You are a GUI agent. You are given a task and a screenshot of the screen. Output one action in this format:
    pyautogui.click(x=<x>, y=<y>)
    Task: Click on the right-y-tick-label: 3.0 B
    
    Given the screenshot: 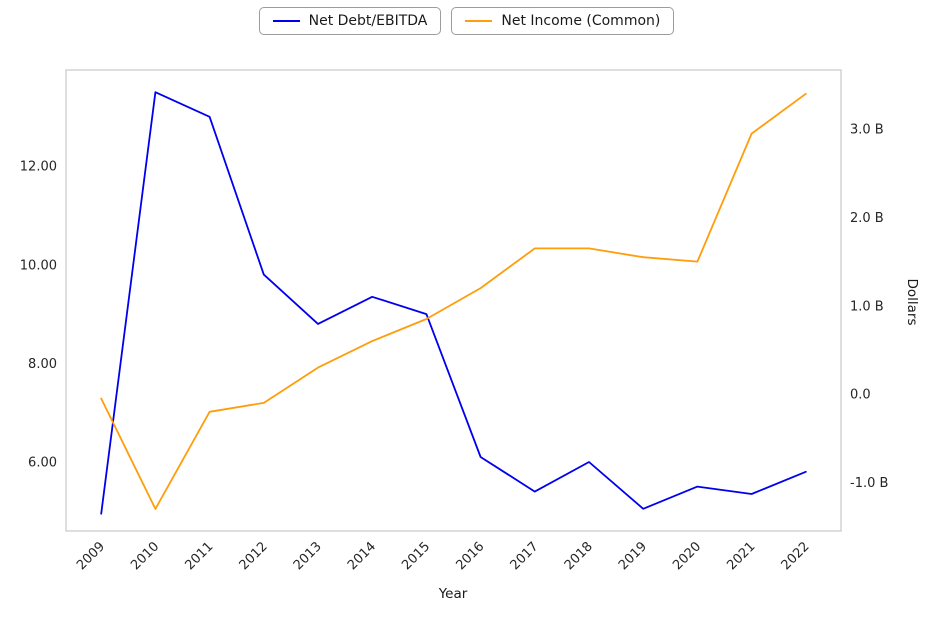 What is the action you would take?
    pyautogui.click(x=867, y=130)
    